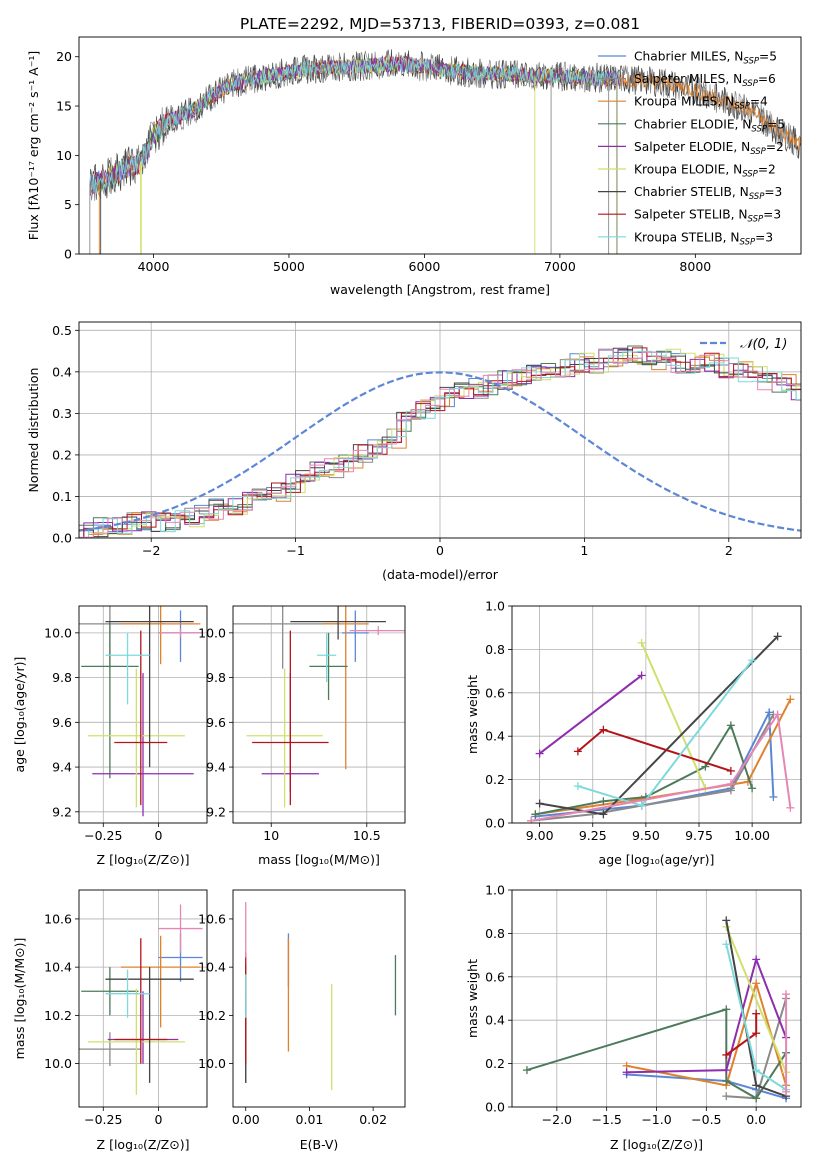  Describe the element at coordinates (246, 1119) in the screenshot. I see `x-tick-label: 0.00` at that location.